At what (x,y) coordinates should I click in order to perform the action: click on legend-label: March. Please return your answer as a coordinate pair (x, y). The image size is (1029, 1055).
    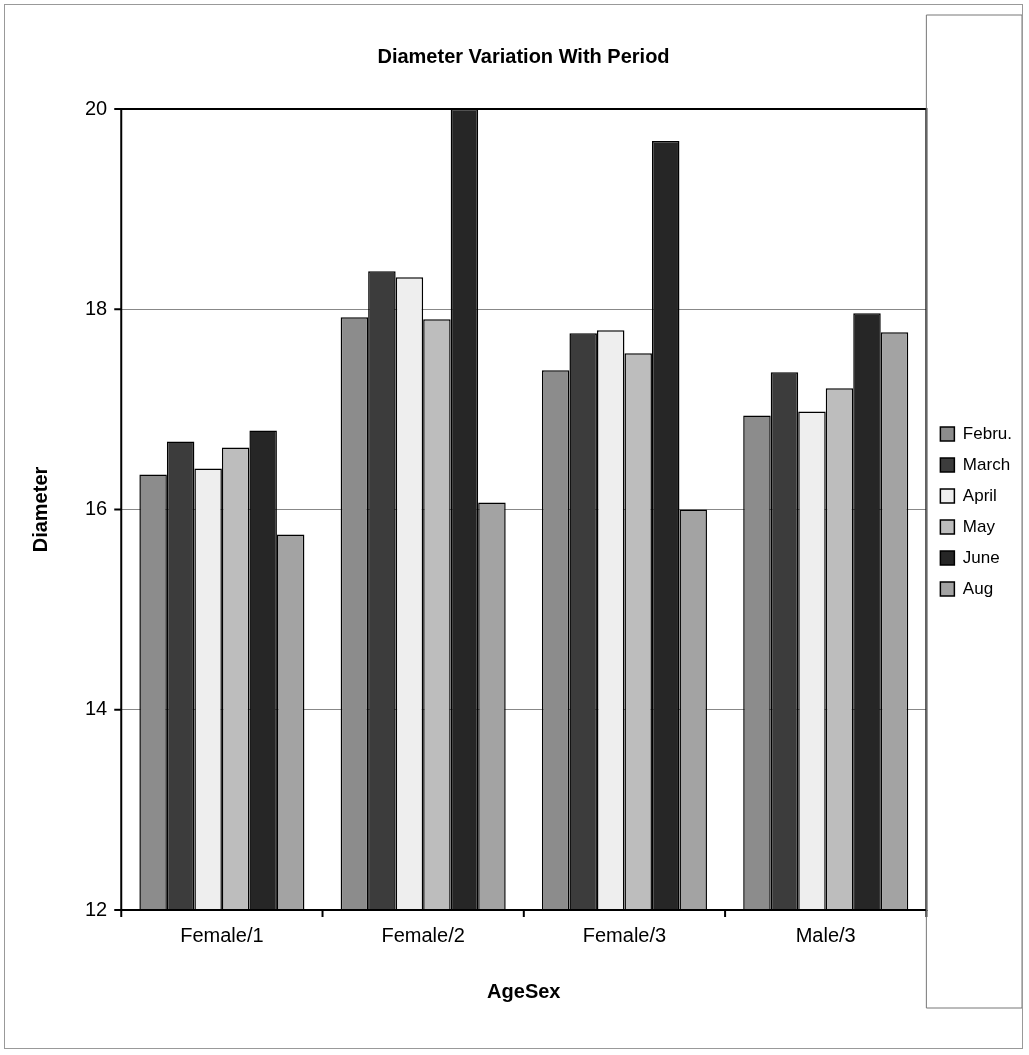
    Looking at the image, I should click on (986, 464).